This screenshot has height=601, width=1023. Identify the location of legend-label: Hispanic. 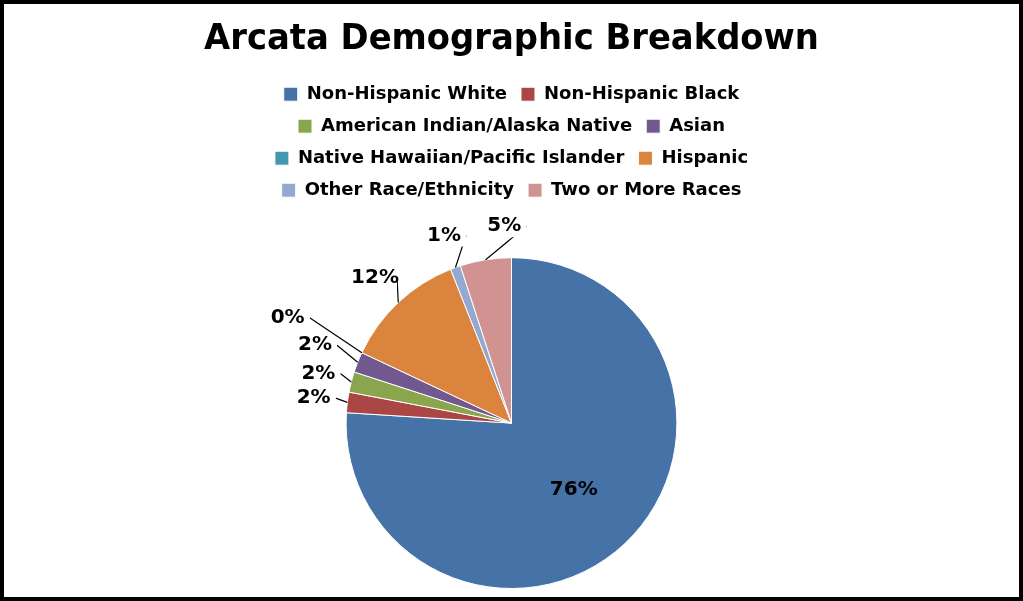
(705, 156).